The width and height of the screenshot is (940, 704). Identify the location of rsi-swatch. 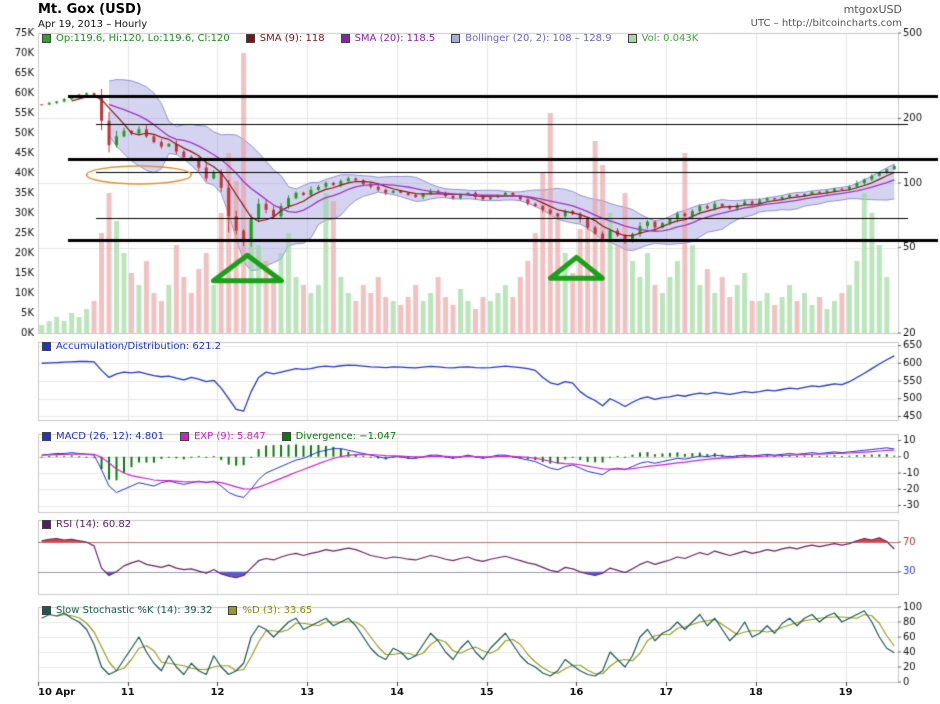
(46, 524).